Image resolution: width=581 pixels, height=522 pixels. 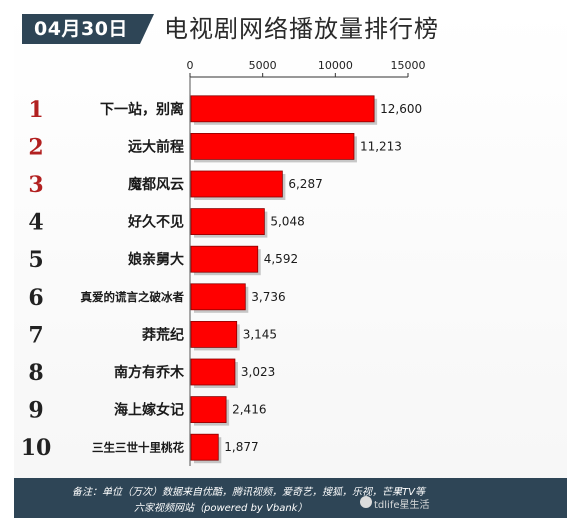 I want to click on category-label: 三生三世十里桃花, so click(x=138, y=447).